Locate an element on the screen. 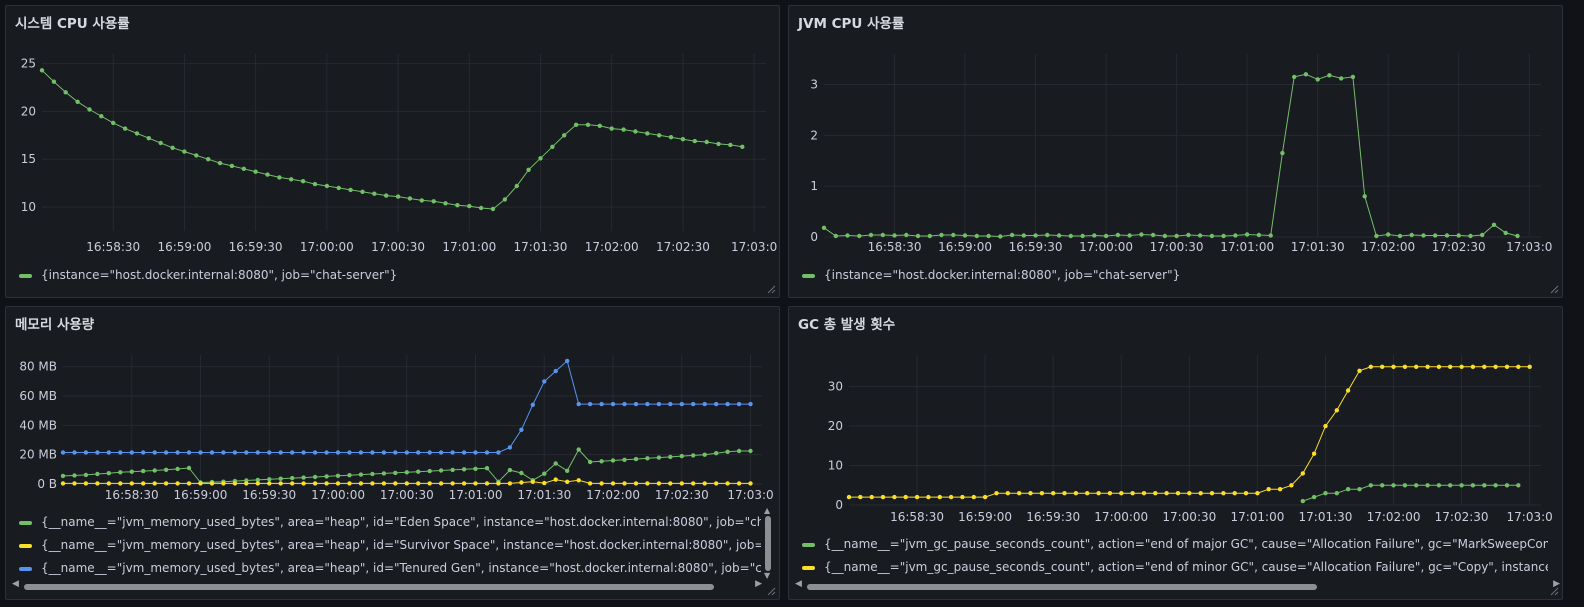 This screenshot has height=607, width=1584. scroll-left-icon: ◀ is located at coordinates (798, 584).